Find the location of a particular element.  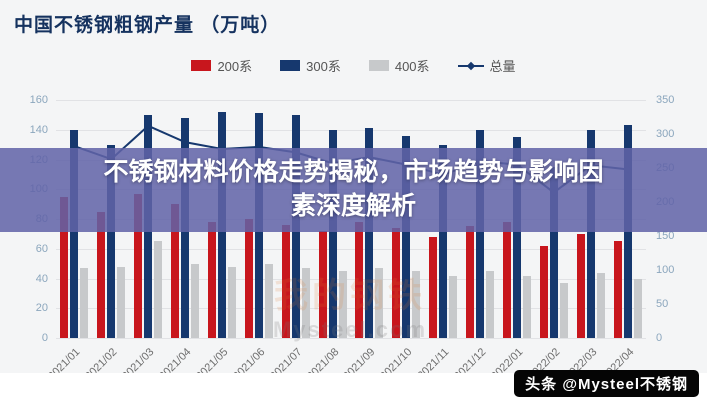

legend-item-200系: 200系 is located at coordinates (221, 65).